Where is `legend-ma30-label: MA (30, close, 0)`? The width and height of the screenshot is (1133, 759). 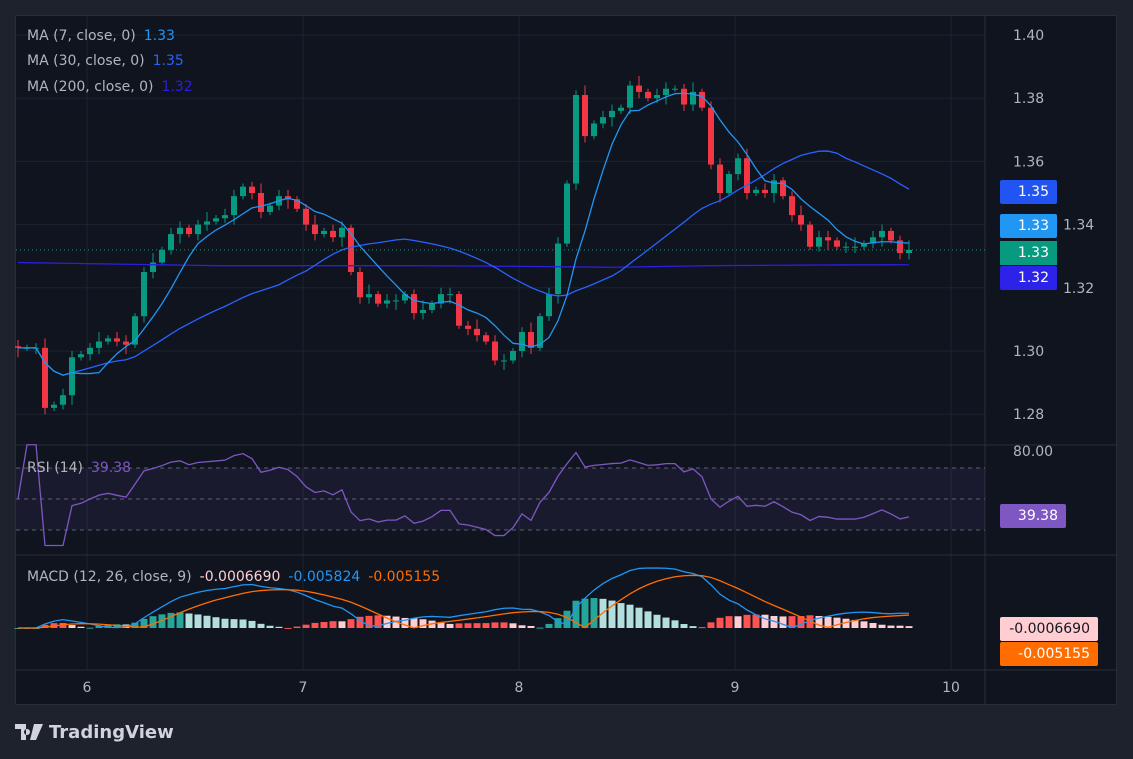
legend-ma30-label: MA (30, close, 0) is located at coordinates (86, 61).